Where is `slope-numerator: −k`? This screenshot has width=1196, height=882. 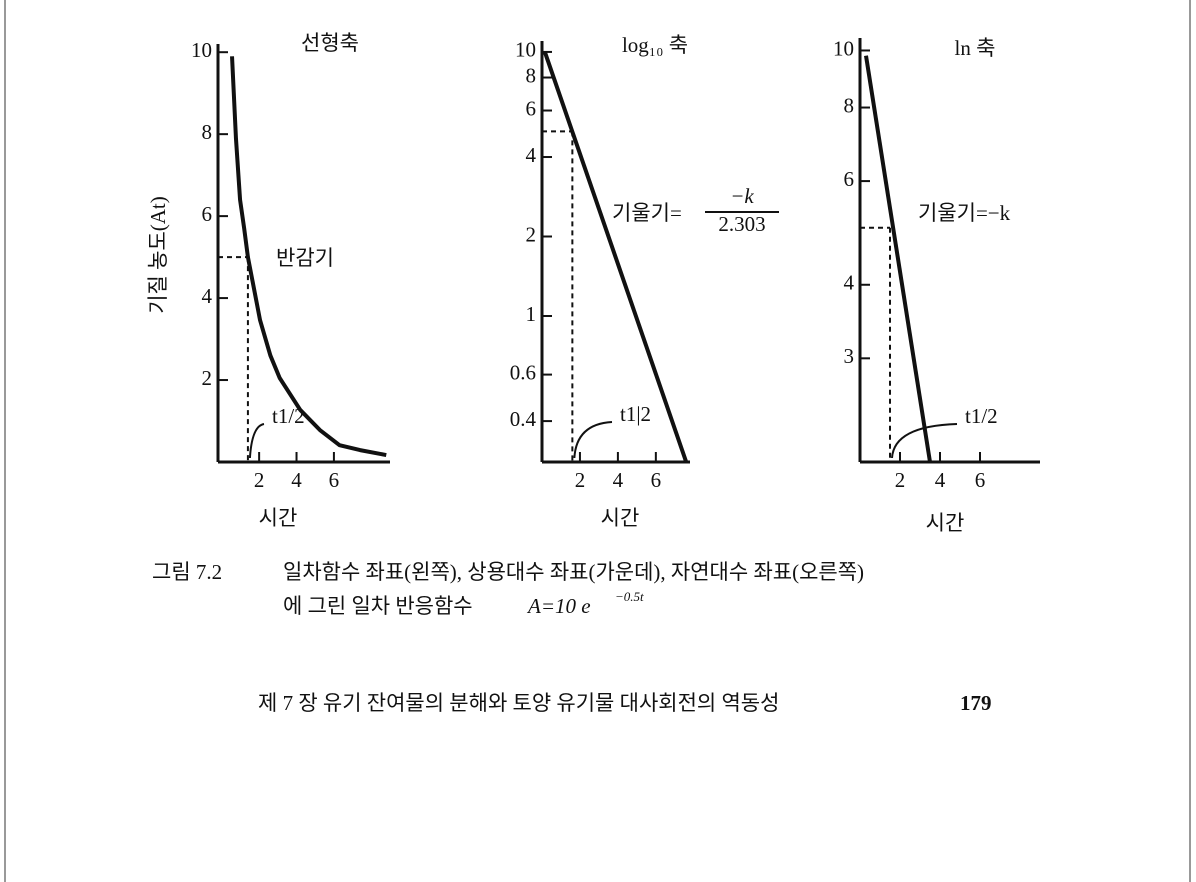 slope-numerator: −k is located at coordinates (742, 196).